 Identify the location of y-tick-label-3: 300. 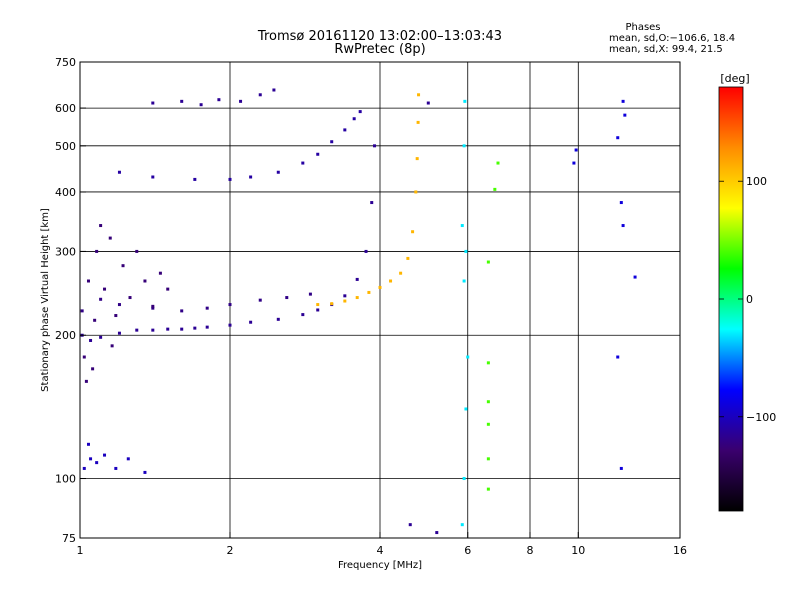
(65, 251).